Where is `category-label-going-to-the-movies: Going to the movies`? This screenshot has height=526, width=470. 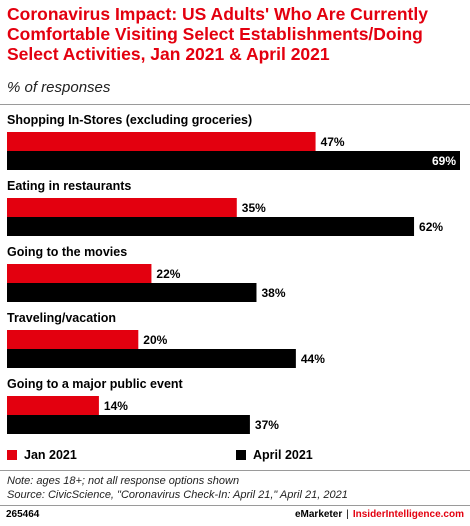 category-label-going-to-the-movies: Going to the movies is located at coordinates (67, 252).